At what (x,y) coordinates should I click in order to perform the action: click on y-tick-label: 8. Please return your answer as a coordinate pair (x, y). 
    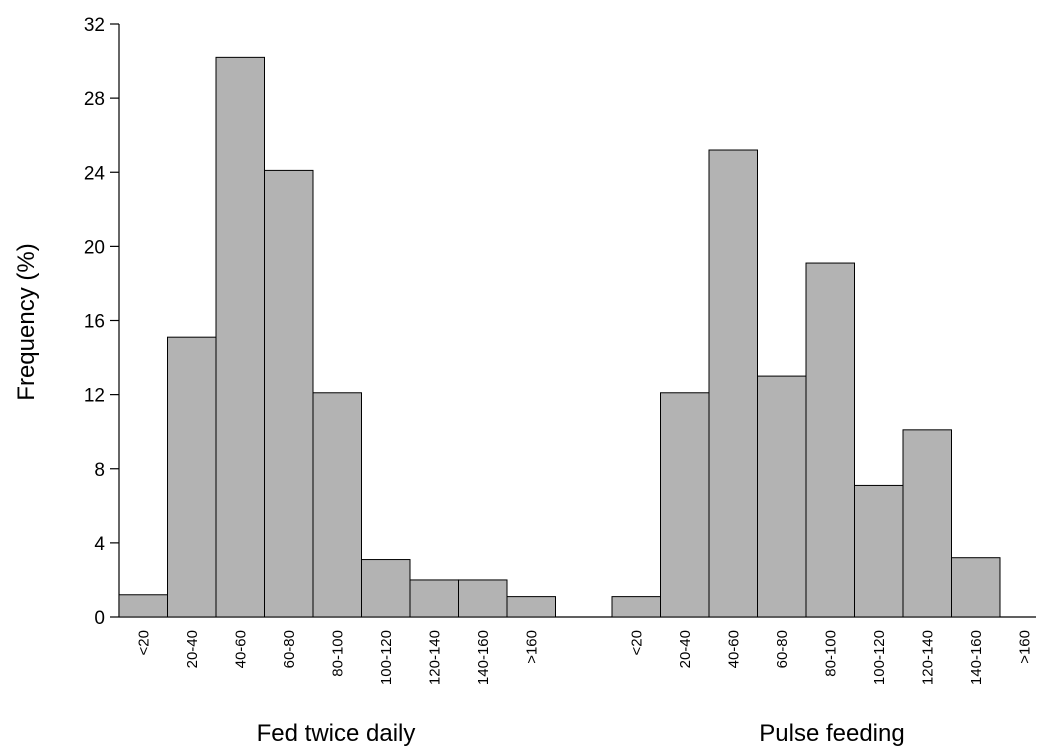
    Looking at the image, I should click on (99, 470).